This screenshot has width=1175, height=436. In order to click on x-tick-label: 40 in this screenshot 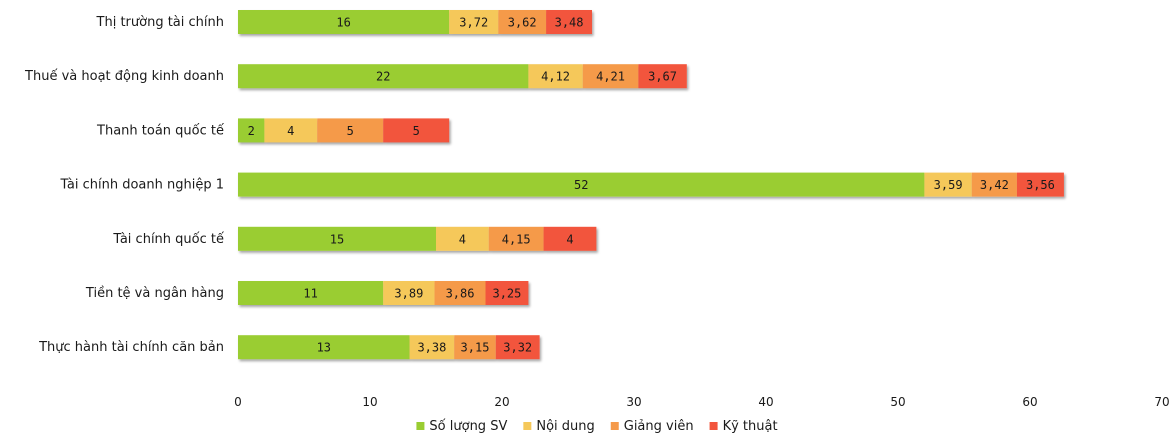, I will do `click(765, 402)`.